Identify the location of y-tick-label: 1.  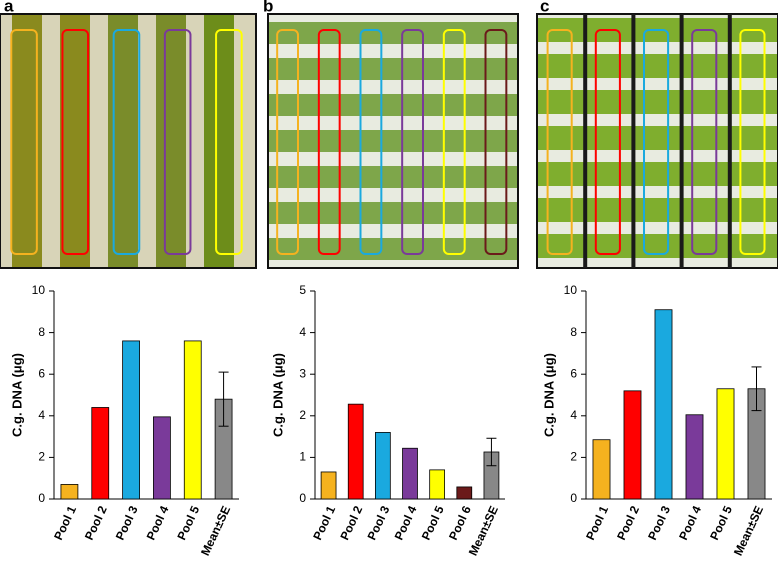
(302, 457).